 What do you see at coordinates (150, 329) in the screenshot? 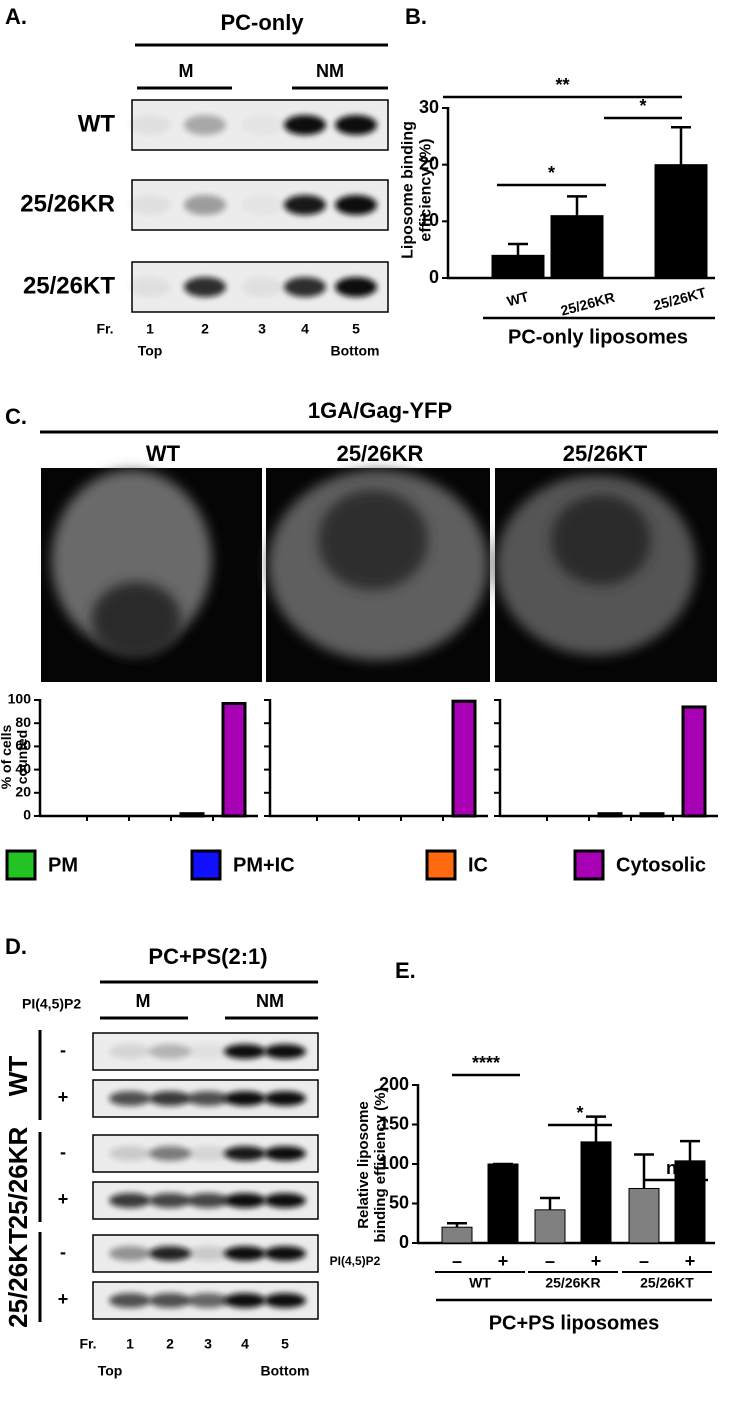
I see `fraction: 1` at bounding box center [150, 329].